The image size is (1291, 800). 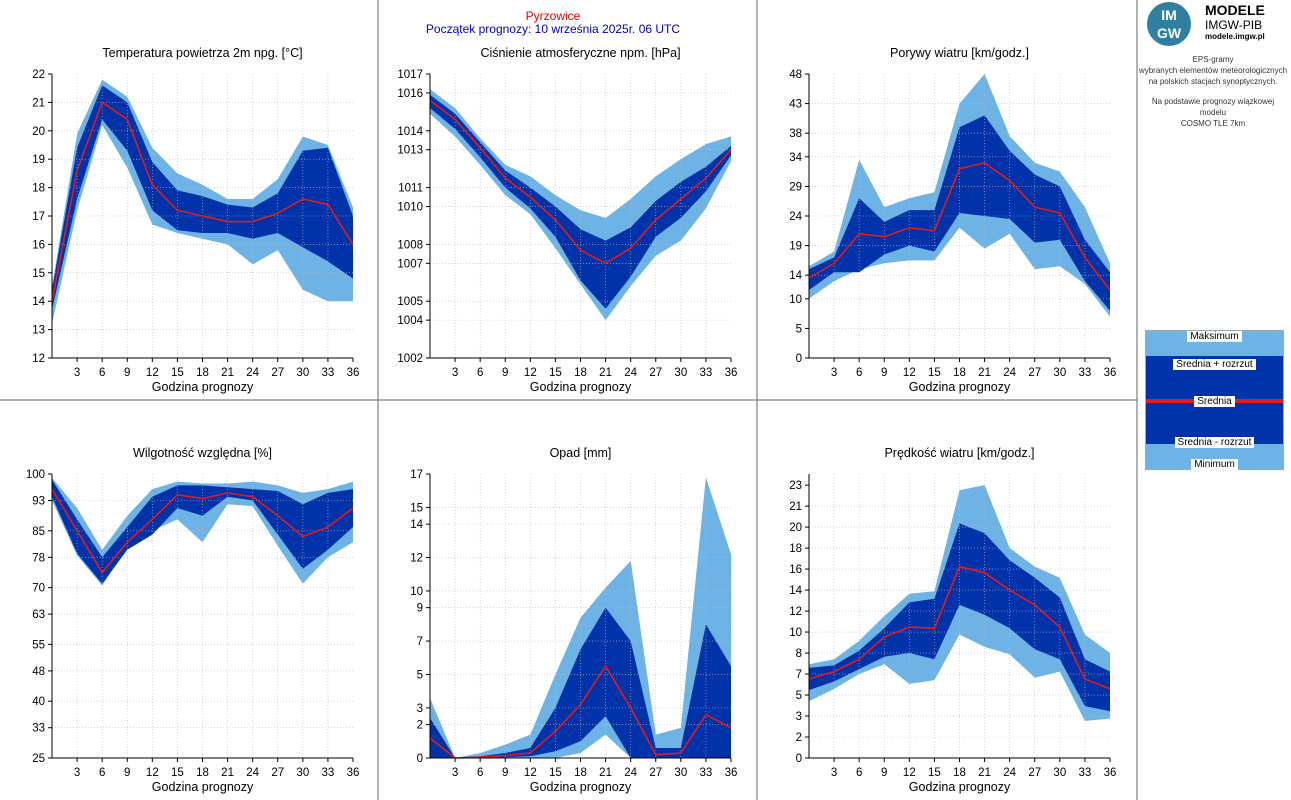 I want to click on imgw-logo-mark: IM GW, so click(x=1169, y=24).